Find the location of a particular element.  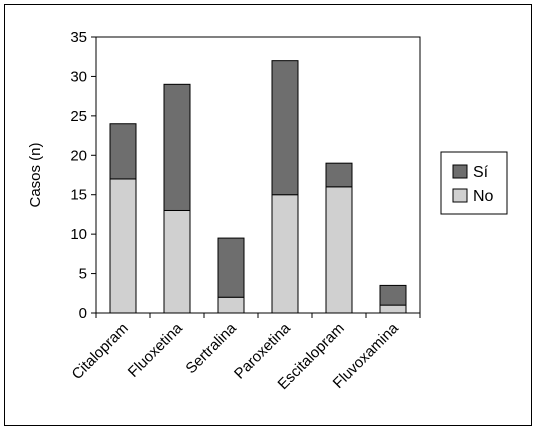

y-axis-label: Casos (n) is located at coordinates (35, 174).